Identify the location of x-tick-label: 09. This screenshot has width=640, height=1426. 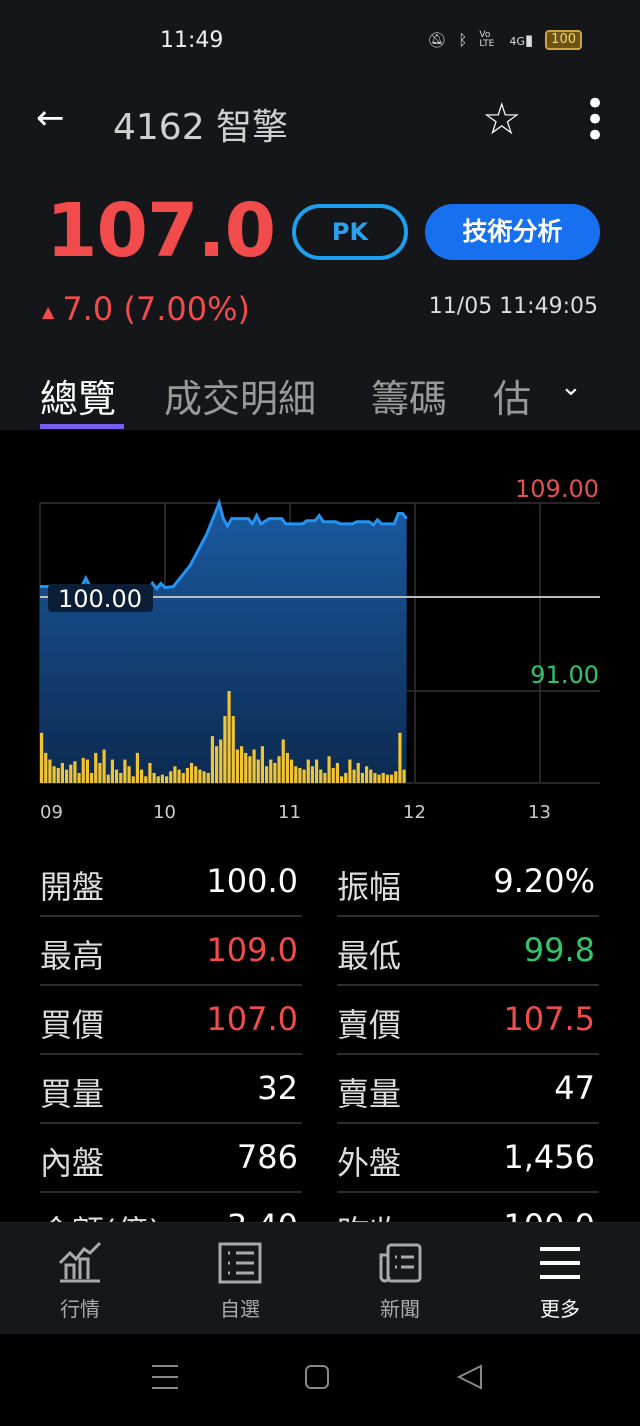
(51, 812).